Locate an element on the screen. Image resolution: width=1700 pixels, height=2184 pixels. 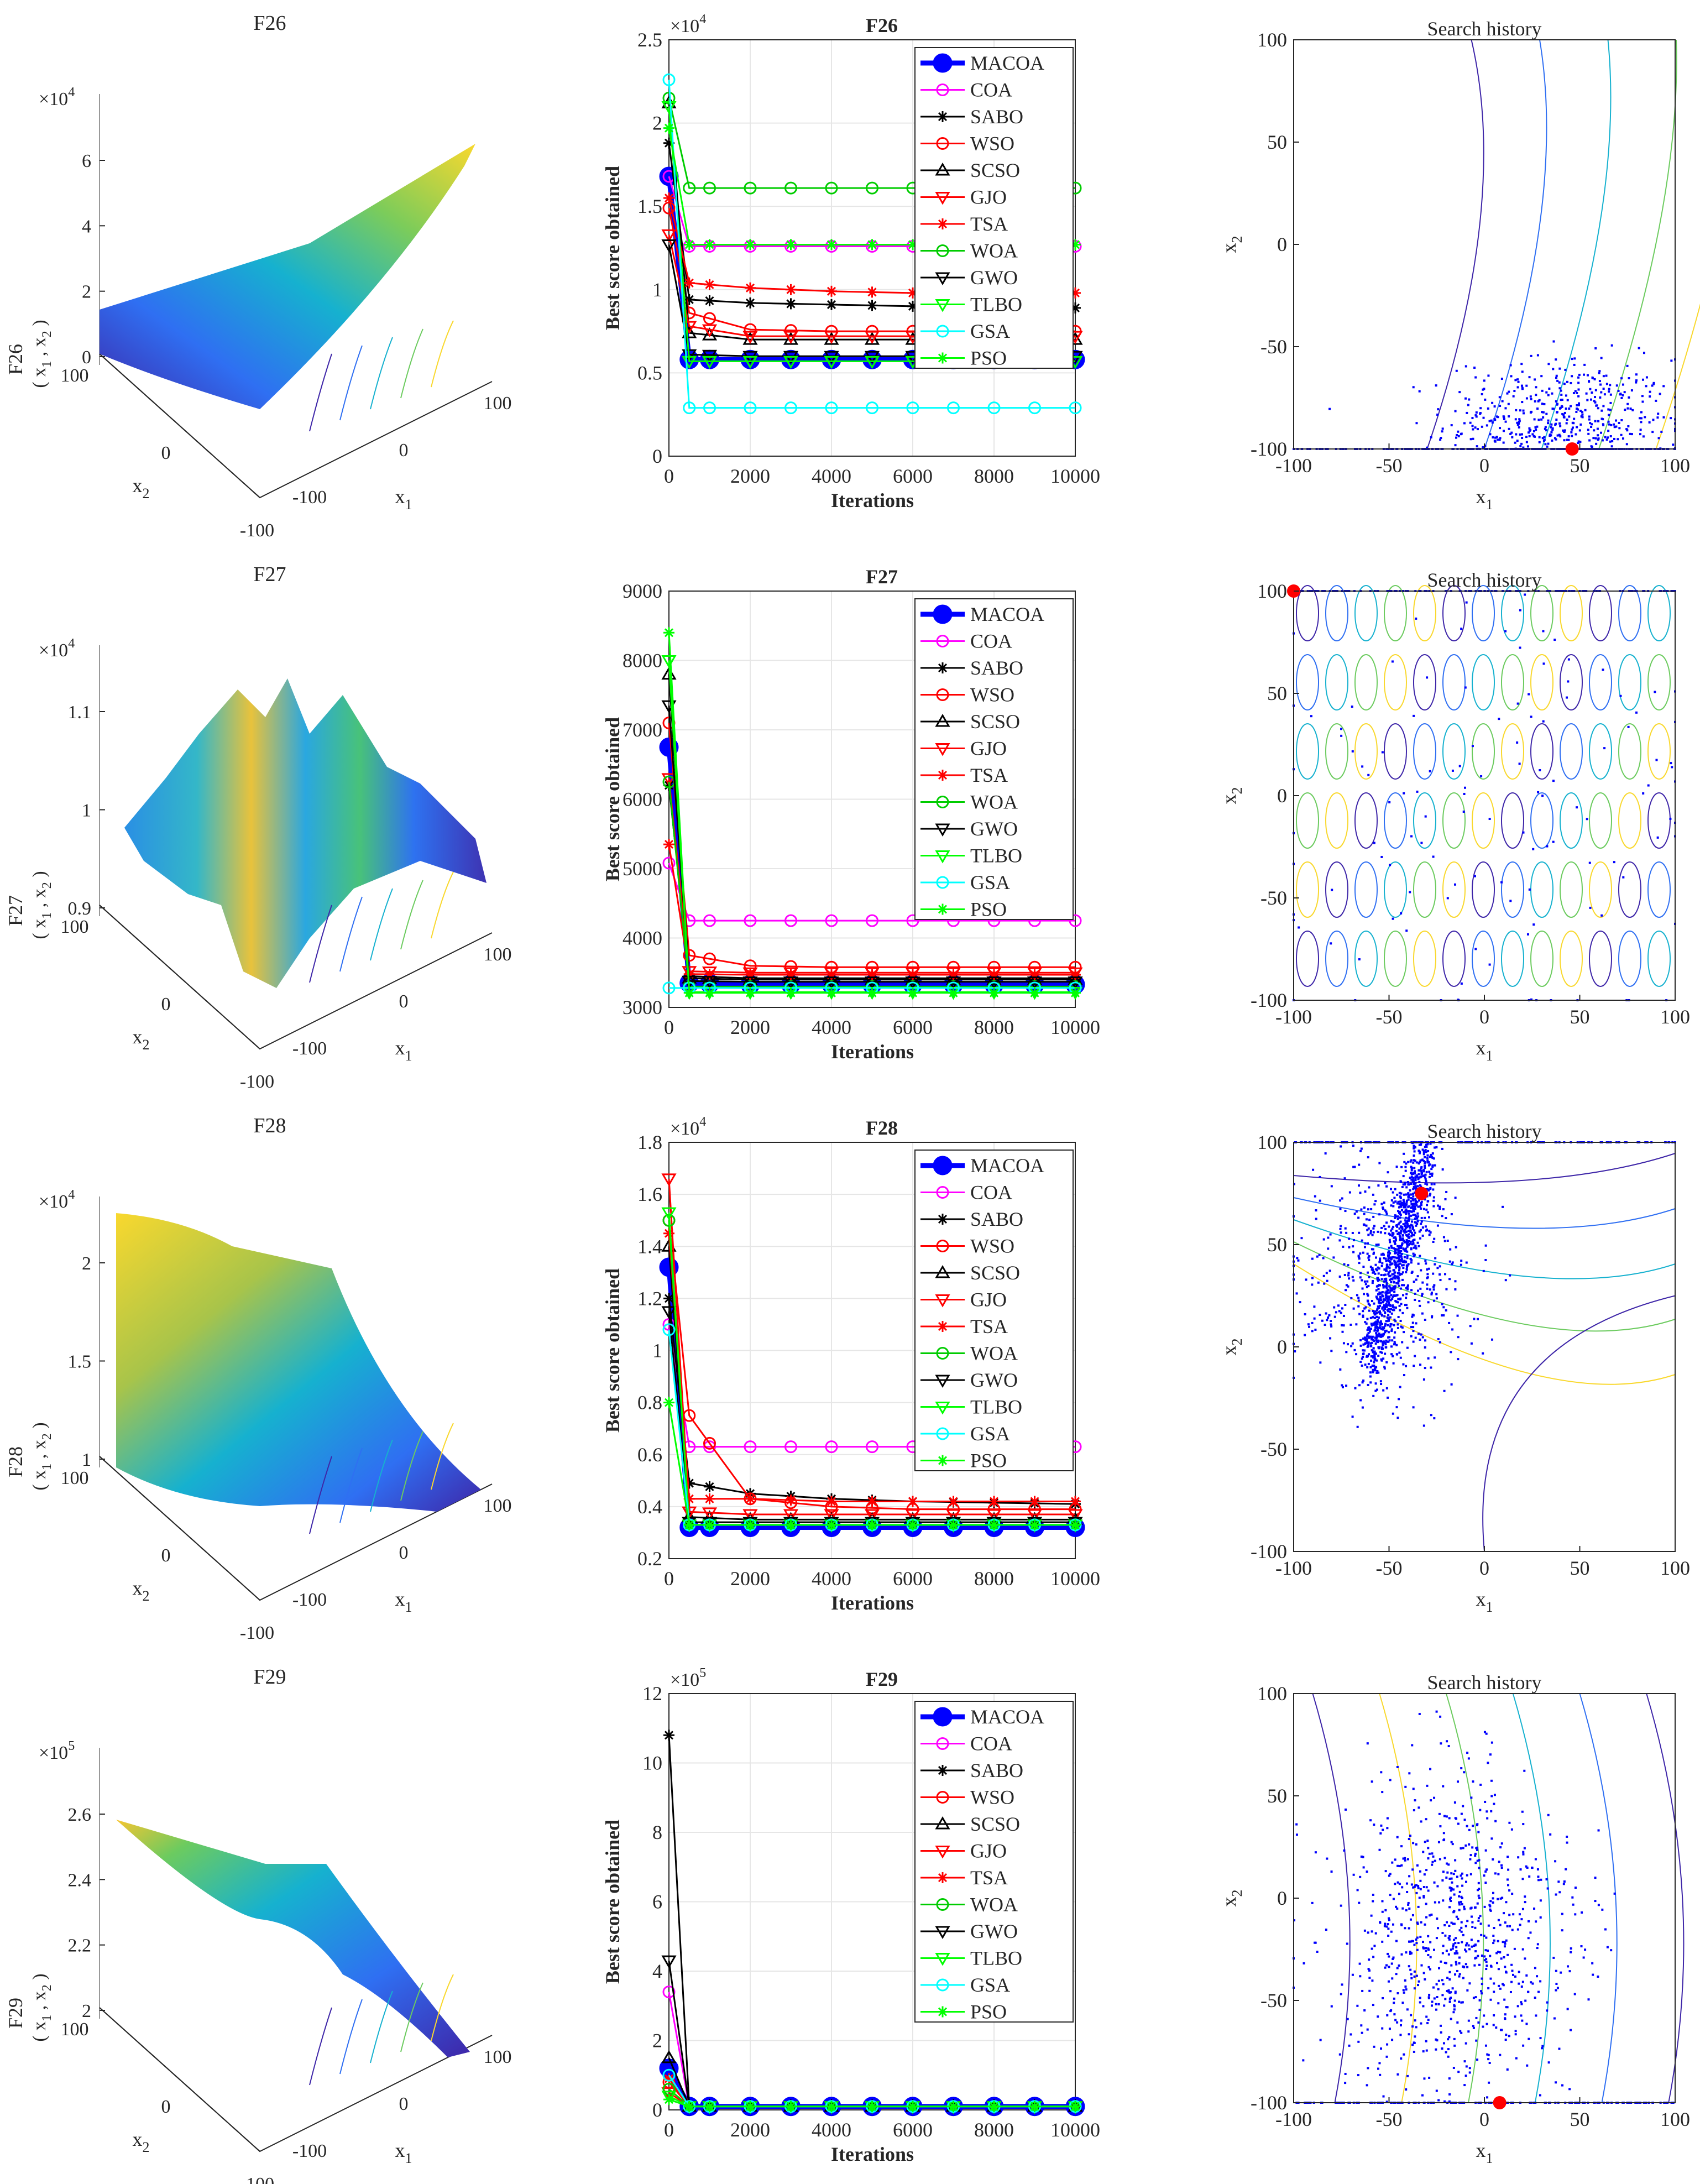
x-axis-label-base: x is located at coordinates (1481, 1599).